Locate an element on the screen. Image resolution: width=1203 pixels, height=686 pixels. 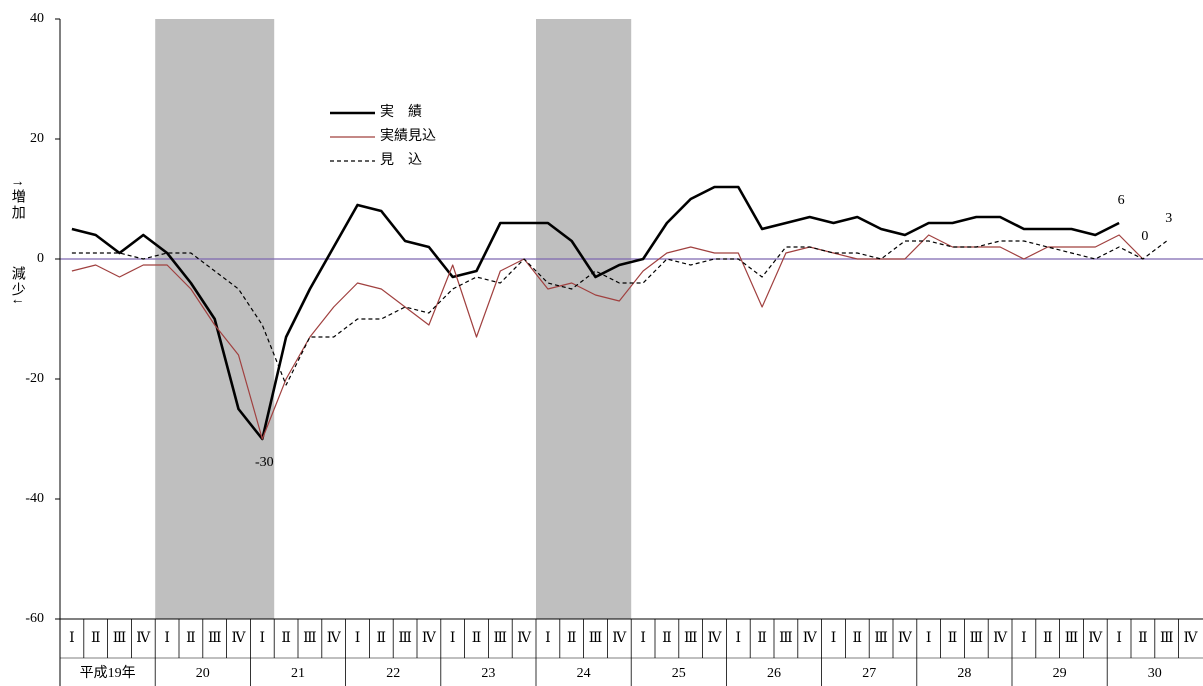
y-tick-label: -40 is located at coordinates (34, 498).